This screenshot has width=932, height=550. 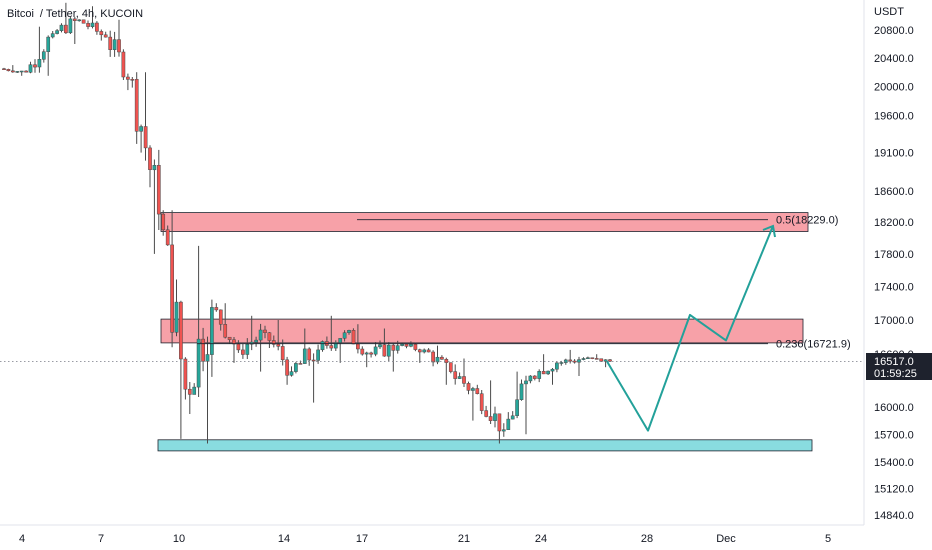 I want to click on symbol-details: / Tether, 4h, KUCOIN, so click(x=91, y=14).